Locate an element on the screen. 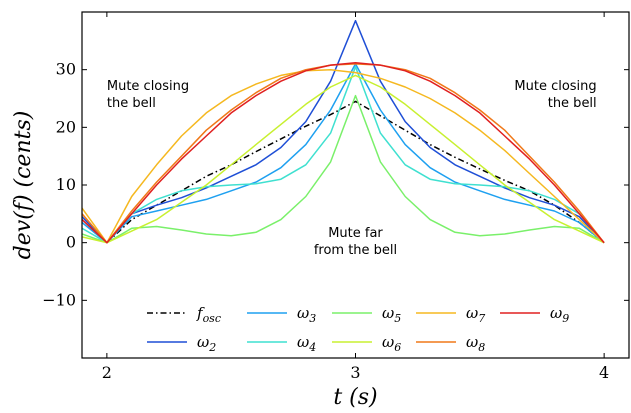 Image resolution: width=631 pixels, height=413 pixels. legend-entry: ω2 is located at coordinates (206, 343).